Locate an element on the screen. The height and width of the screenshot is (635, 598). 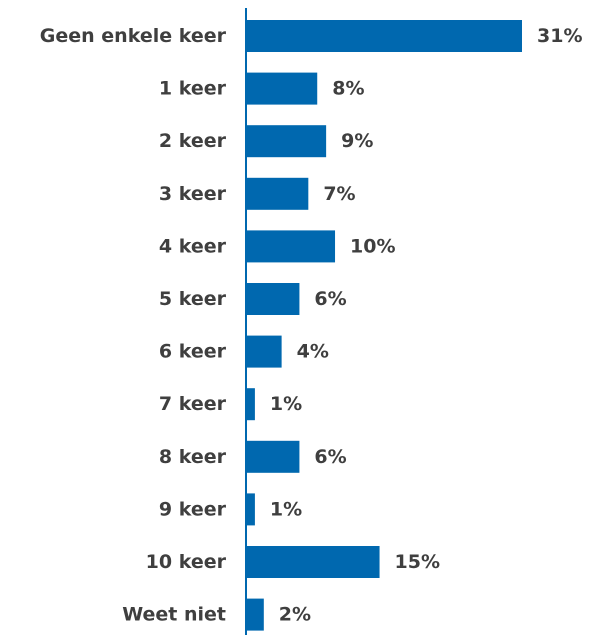
value-label-10-keer: 15% is located at coordinates (417, 562).